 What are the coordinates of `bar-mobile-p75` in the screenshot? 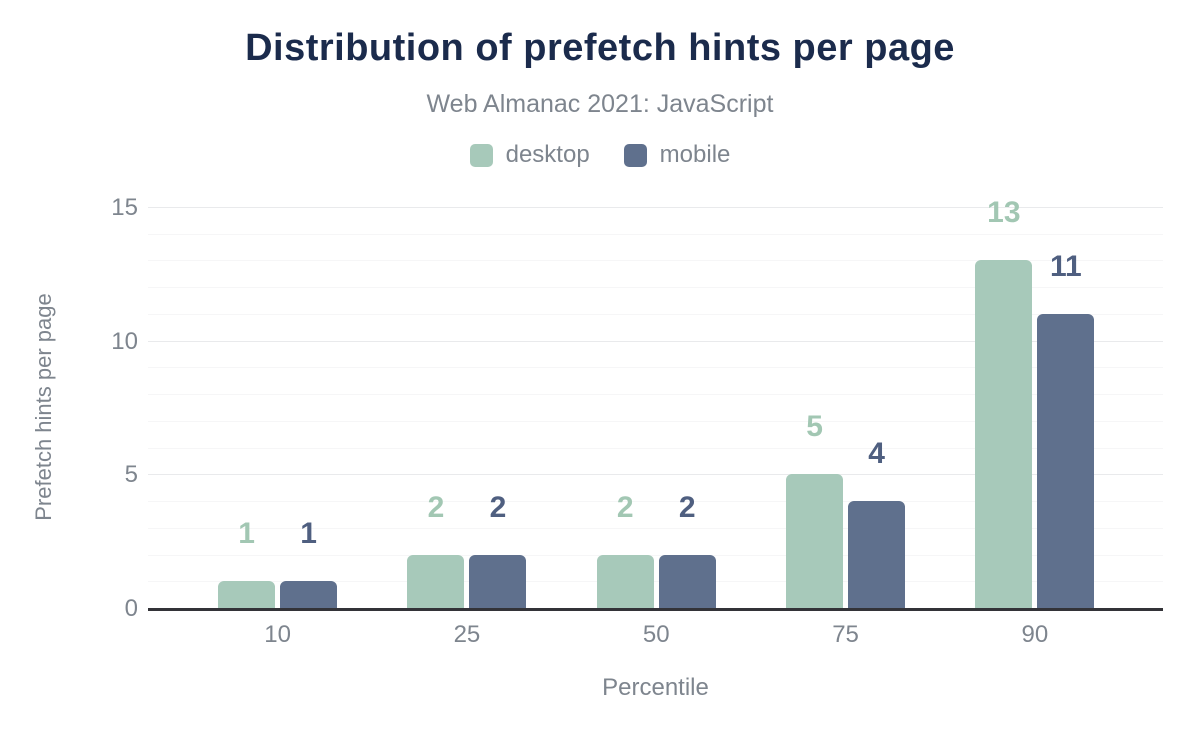 It's located at (877, 554).